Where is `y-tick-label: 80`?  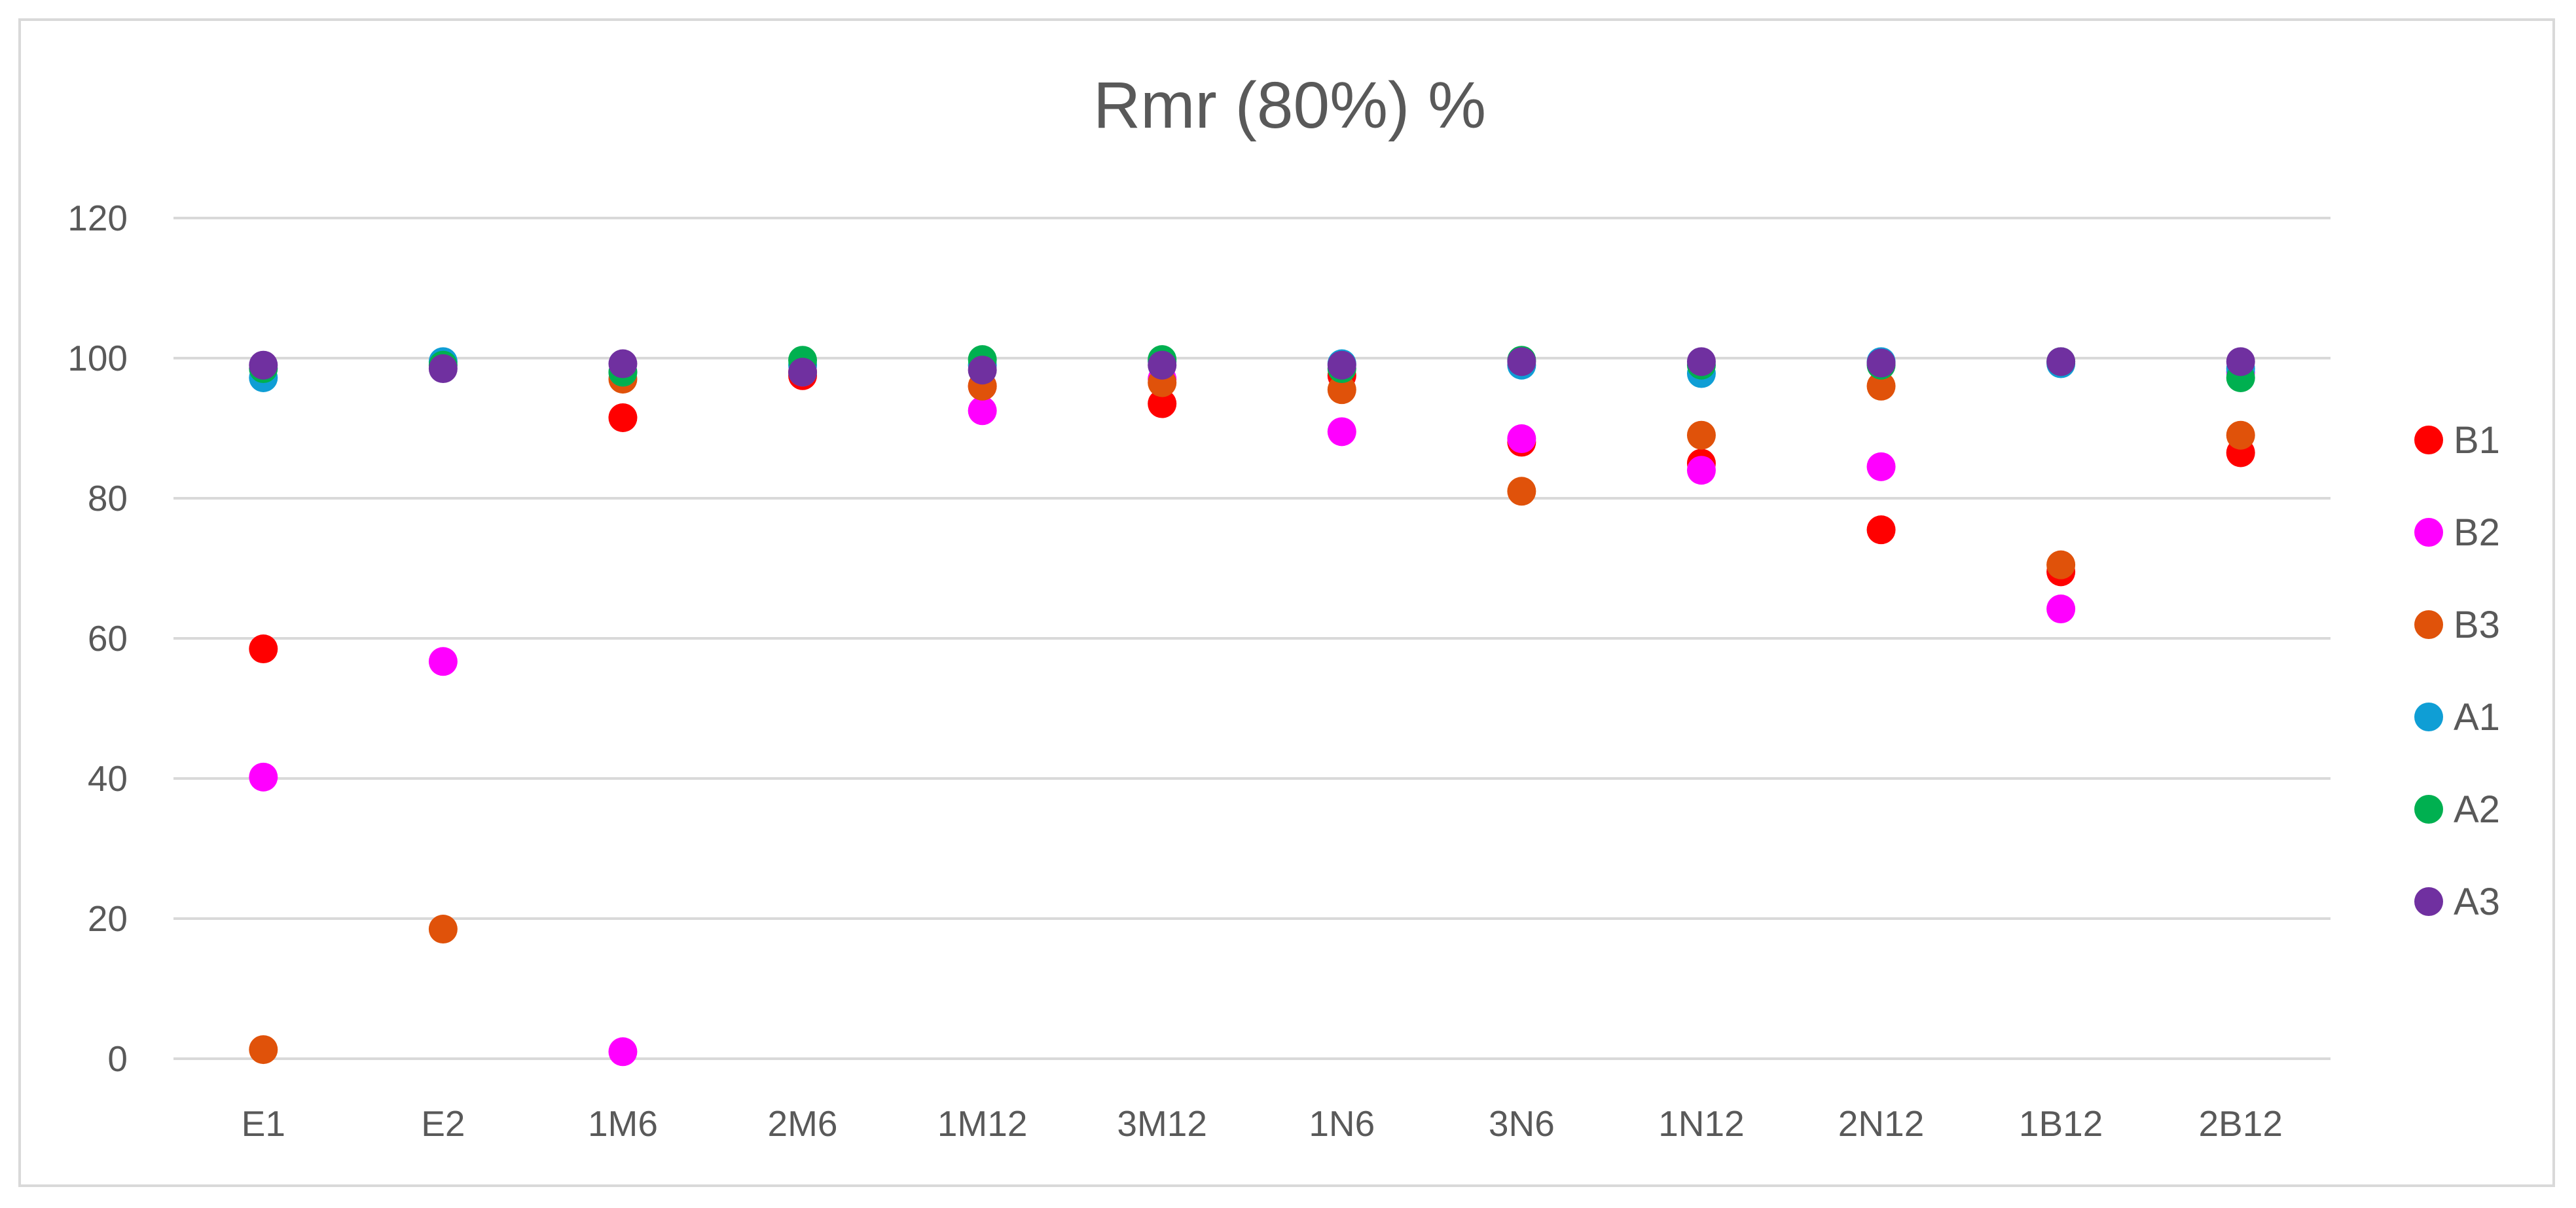 y-tick-label: 80 is located at coordinates (108, 498).